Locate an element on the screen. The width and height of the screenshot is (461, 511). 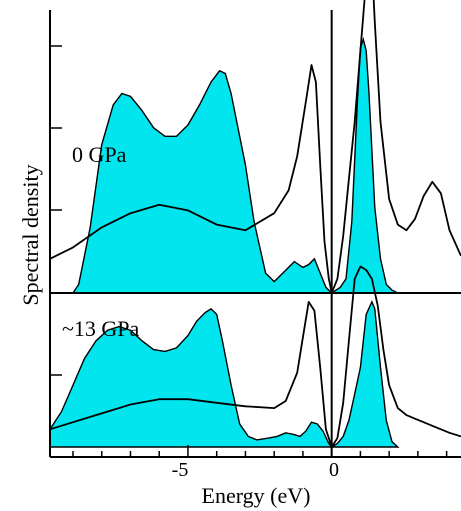
x-tick-label-neg5: -5 is located at coordinates (180, 470).